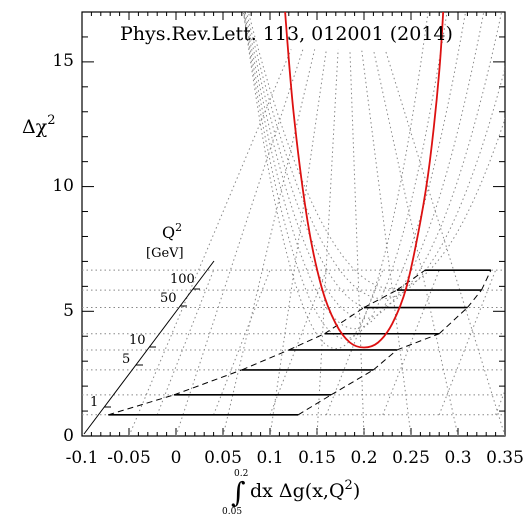  What do you see at coordinates (182, 279) in the screenshot?
I see `q2-label-100: 100` at bounding box center [182, 279].